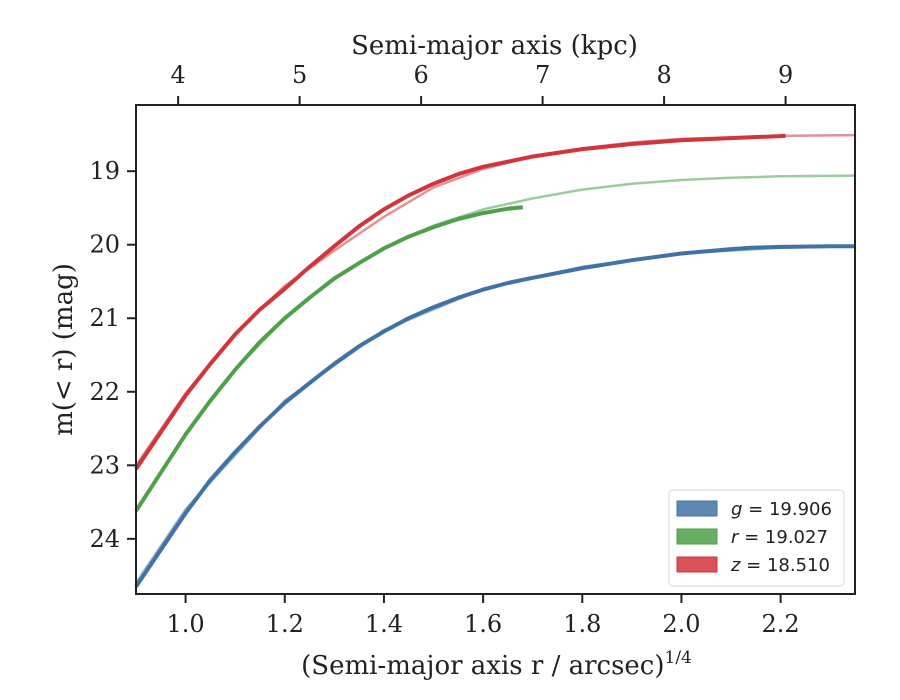 Image resolution: width=900 pixels, height=700 pixels. I want to click on y-tick-label: 21, so click(104, 318).